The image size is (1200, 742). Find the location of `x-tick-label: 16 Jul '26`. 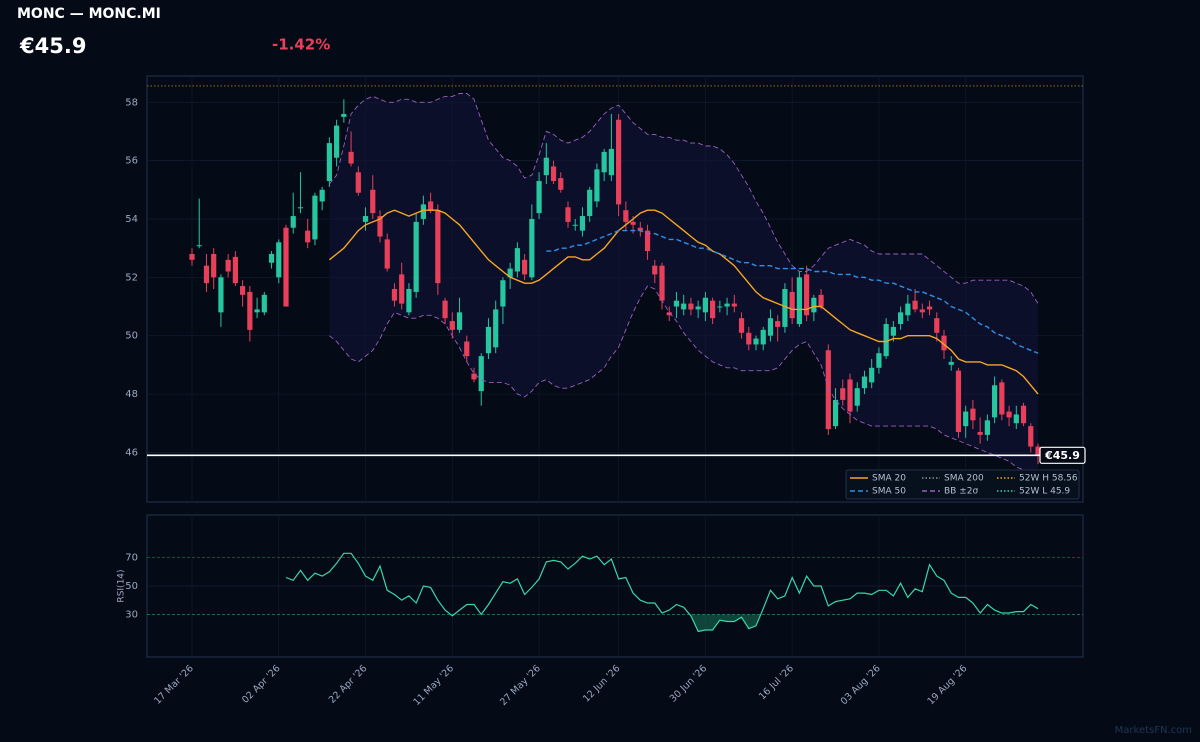

x-tick-label: 16 Jul '26 is located at coordinates (776, 682).